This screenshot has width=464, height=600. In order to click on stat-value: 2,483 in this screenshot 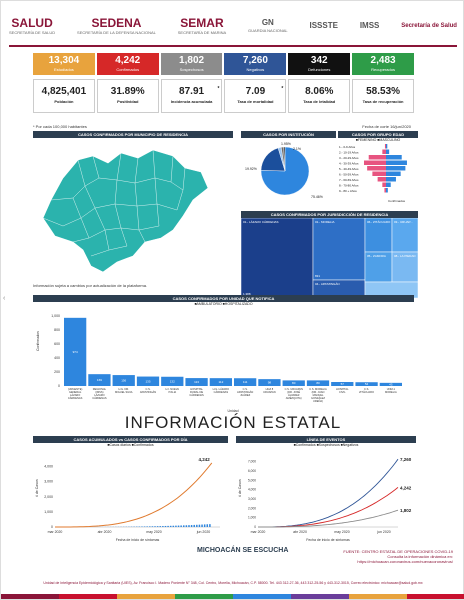, I will do `click(383, 60)`.